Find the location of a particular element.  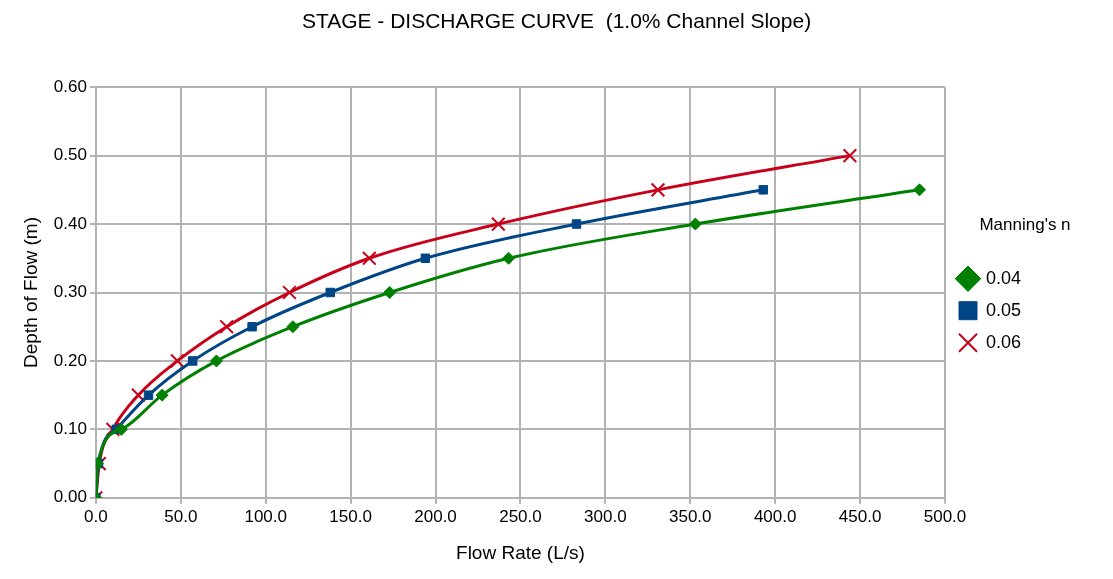

x-tick-label: 50.0 is located at coordinates (181, 516).